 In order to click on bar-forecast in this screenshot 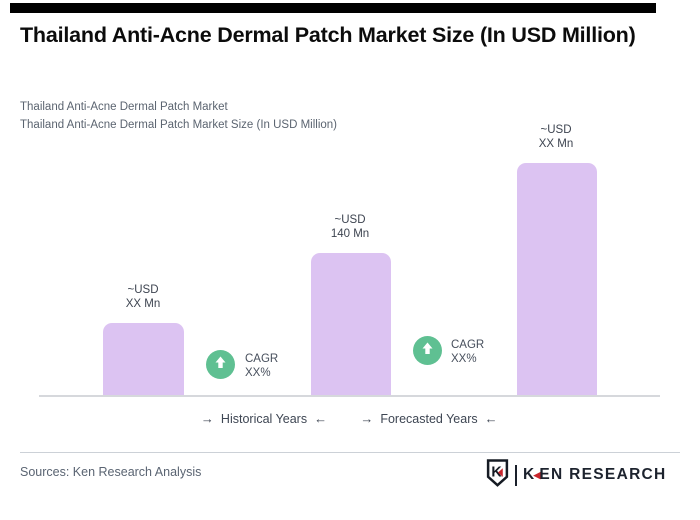, I will do `click(557, 279)`.